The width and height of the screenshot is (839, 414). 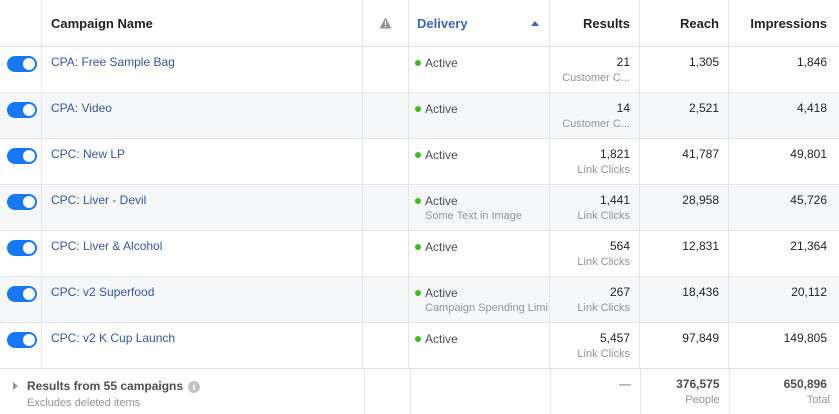 I want to click on header-warning-col, so click(x=386, y=23).